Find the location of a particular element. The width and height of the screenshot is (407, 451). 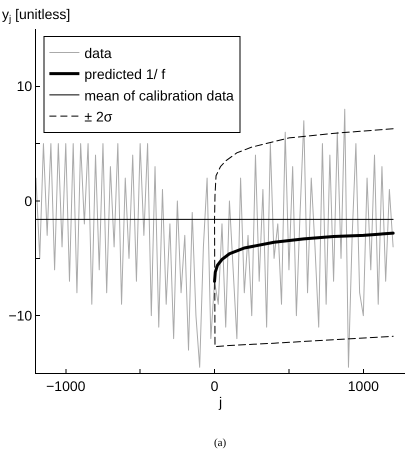

x-tick-label: 1000 is located at coordinates (364, 386).